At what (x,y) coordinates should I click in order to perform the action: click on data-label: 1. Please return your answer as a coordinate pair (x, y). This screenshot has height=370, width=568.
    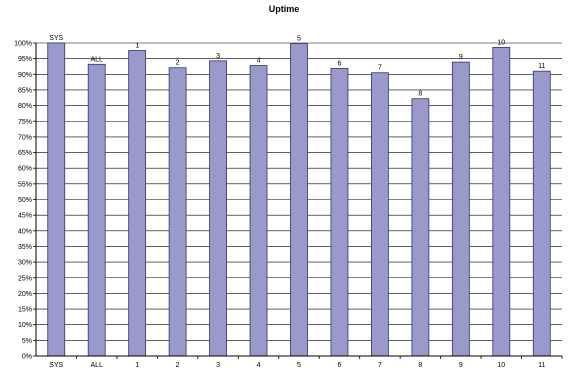
    Looking at the image, I should click on (137, 46).